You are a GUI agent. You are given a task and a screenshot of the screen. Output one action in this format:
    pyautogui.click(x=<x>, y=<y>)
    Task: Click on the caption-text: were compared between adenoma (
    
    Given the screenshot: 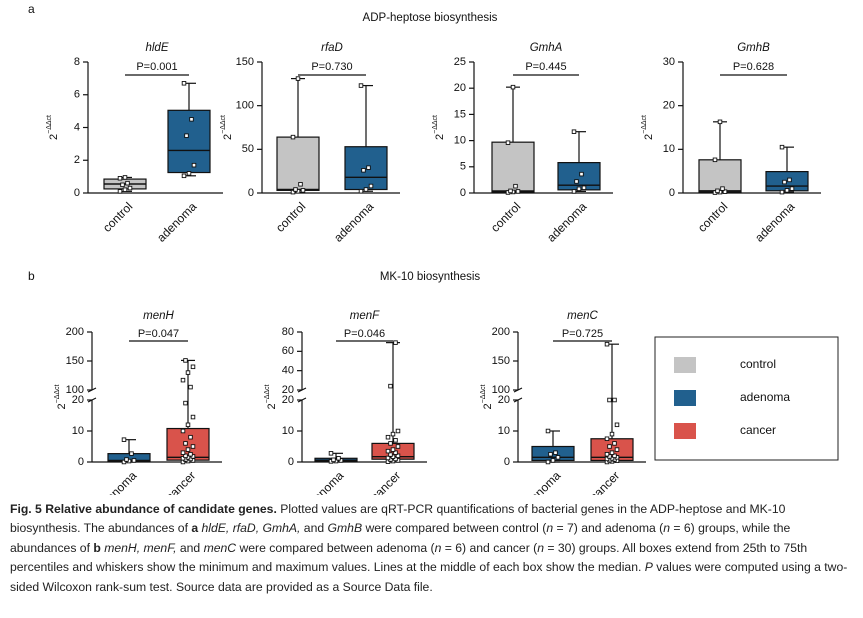 What is the action you would take?
    pyautogui.click(x=335, y=547)
    